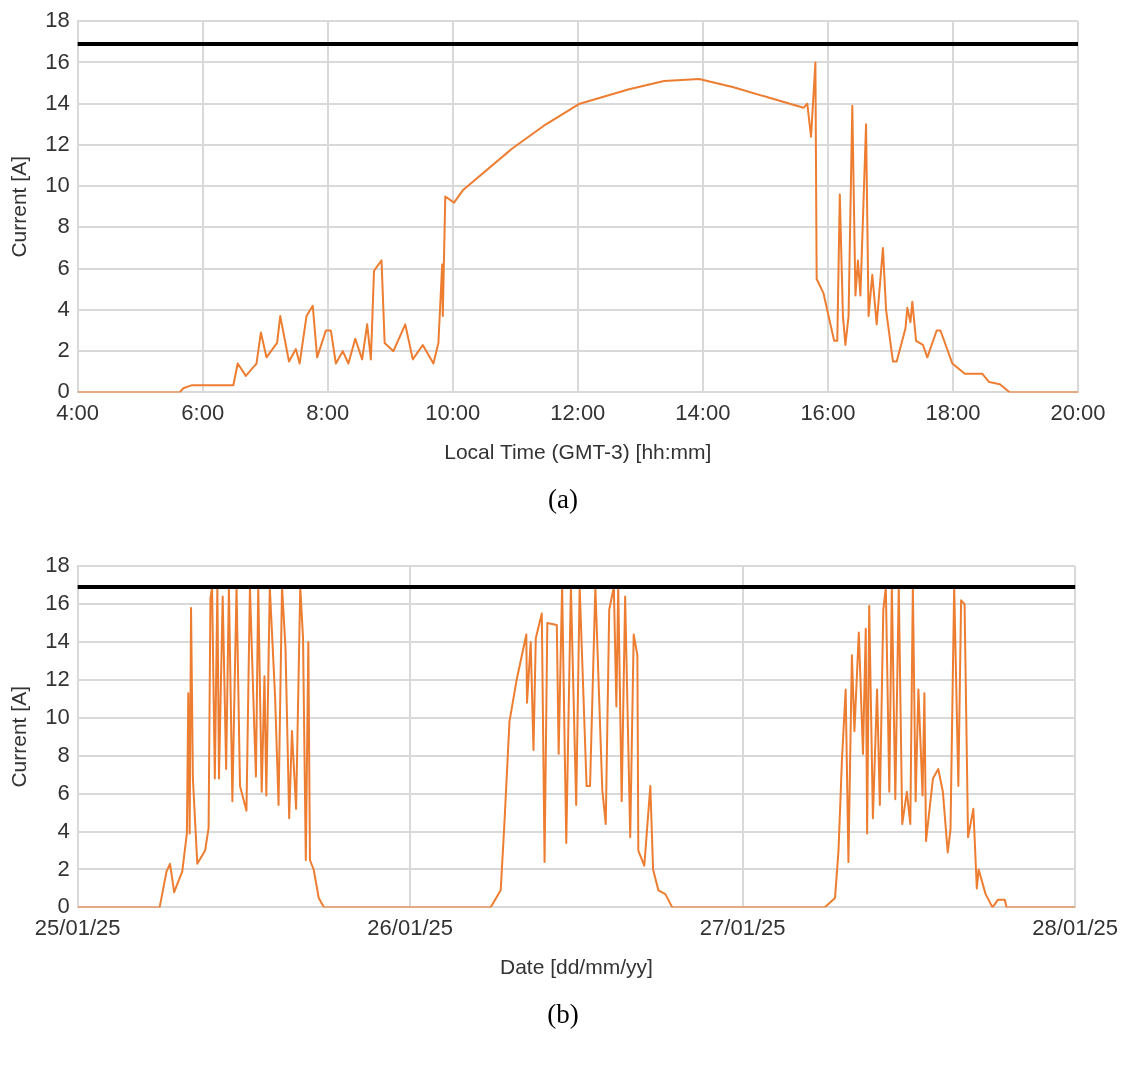 The height and width of the screenshot is (1082, 1126). Describe the element at coordinates (742, 927) in the screenshot. I see `x-tick-label: 27/01/25` at that location.